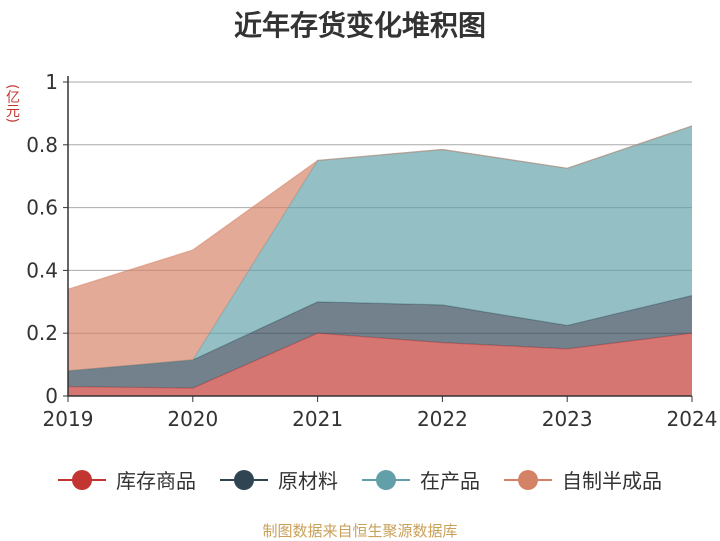  What do you see at coordinates (12, 103) in the screenshot?
I see `y-axis-unit-label: (亿元)` at bounding box center [12, 103].